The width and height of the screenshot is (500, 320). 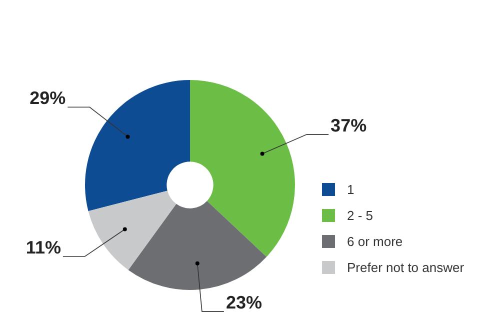 I want to click on data-label: 23%, so click(x=244, y=302).